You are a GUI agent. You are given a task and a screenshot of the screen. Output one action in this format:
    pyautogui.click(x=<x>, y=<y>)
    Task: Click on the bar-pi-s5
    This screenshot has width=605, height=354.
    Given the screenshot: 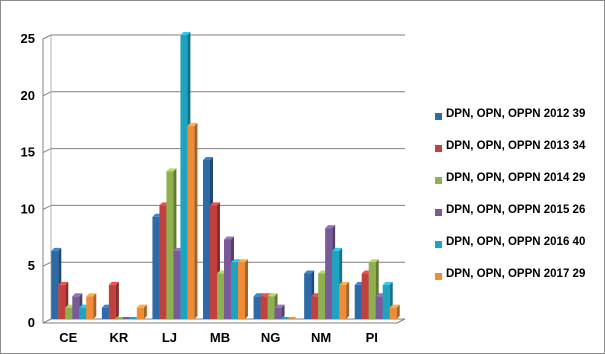 What is the action you would take?
    pyautogui.click(x=394, y=311)
    